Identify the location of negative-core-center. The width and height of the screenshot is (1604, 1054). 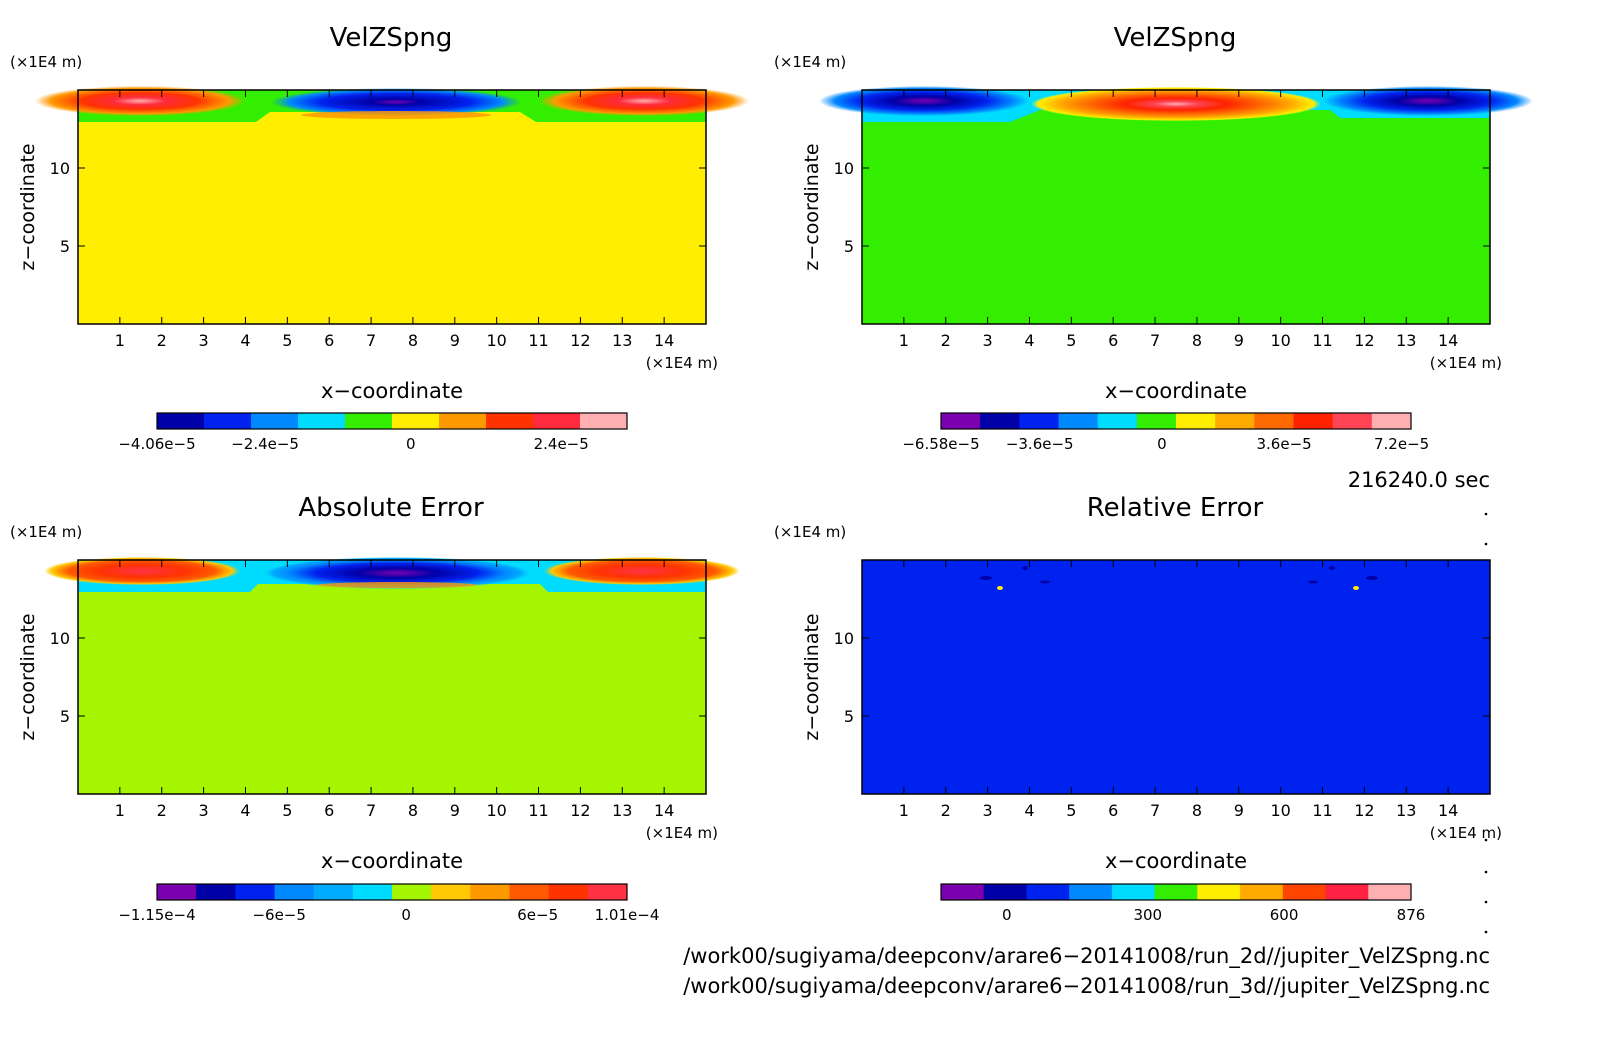
(396, 102).